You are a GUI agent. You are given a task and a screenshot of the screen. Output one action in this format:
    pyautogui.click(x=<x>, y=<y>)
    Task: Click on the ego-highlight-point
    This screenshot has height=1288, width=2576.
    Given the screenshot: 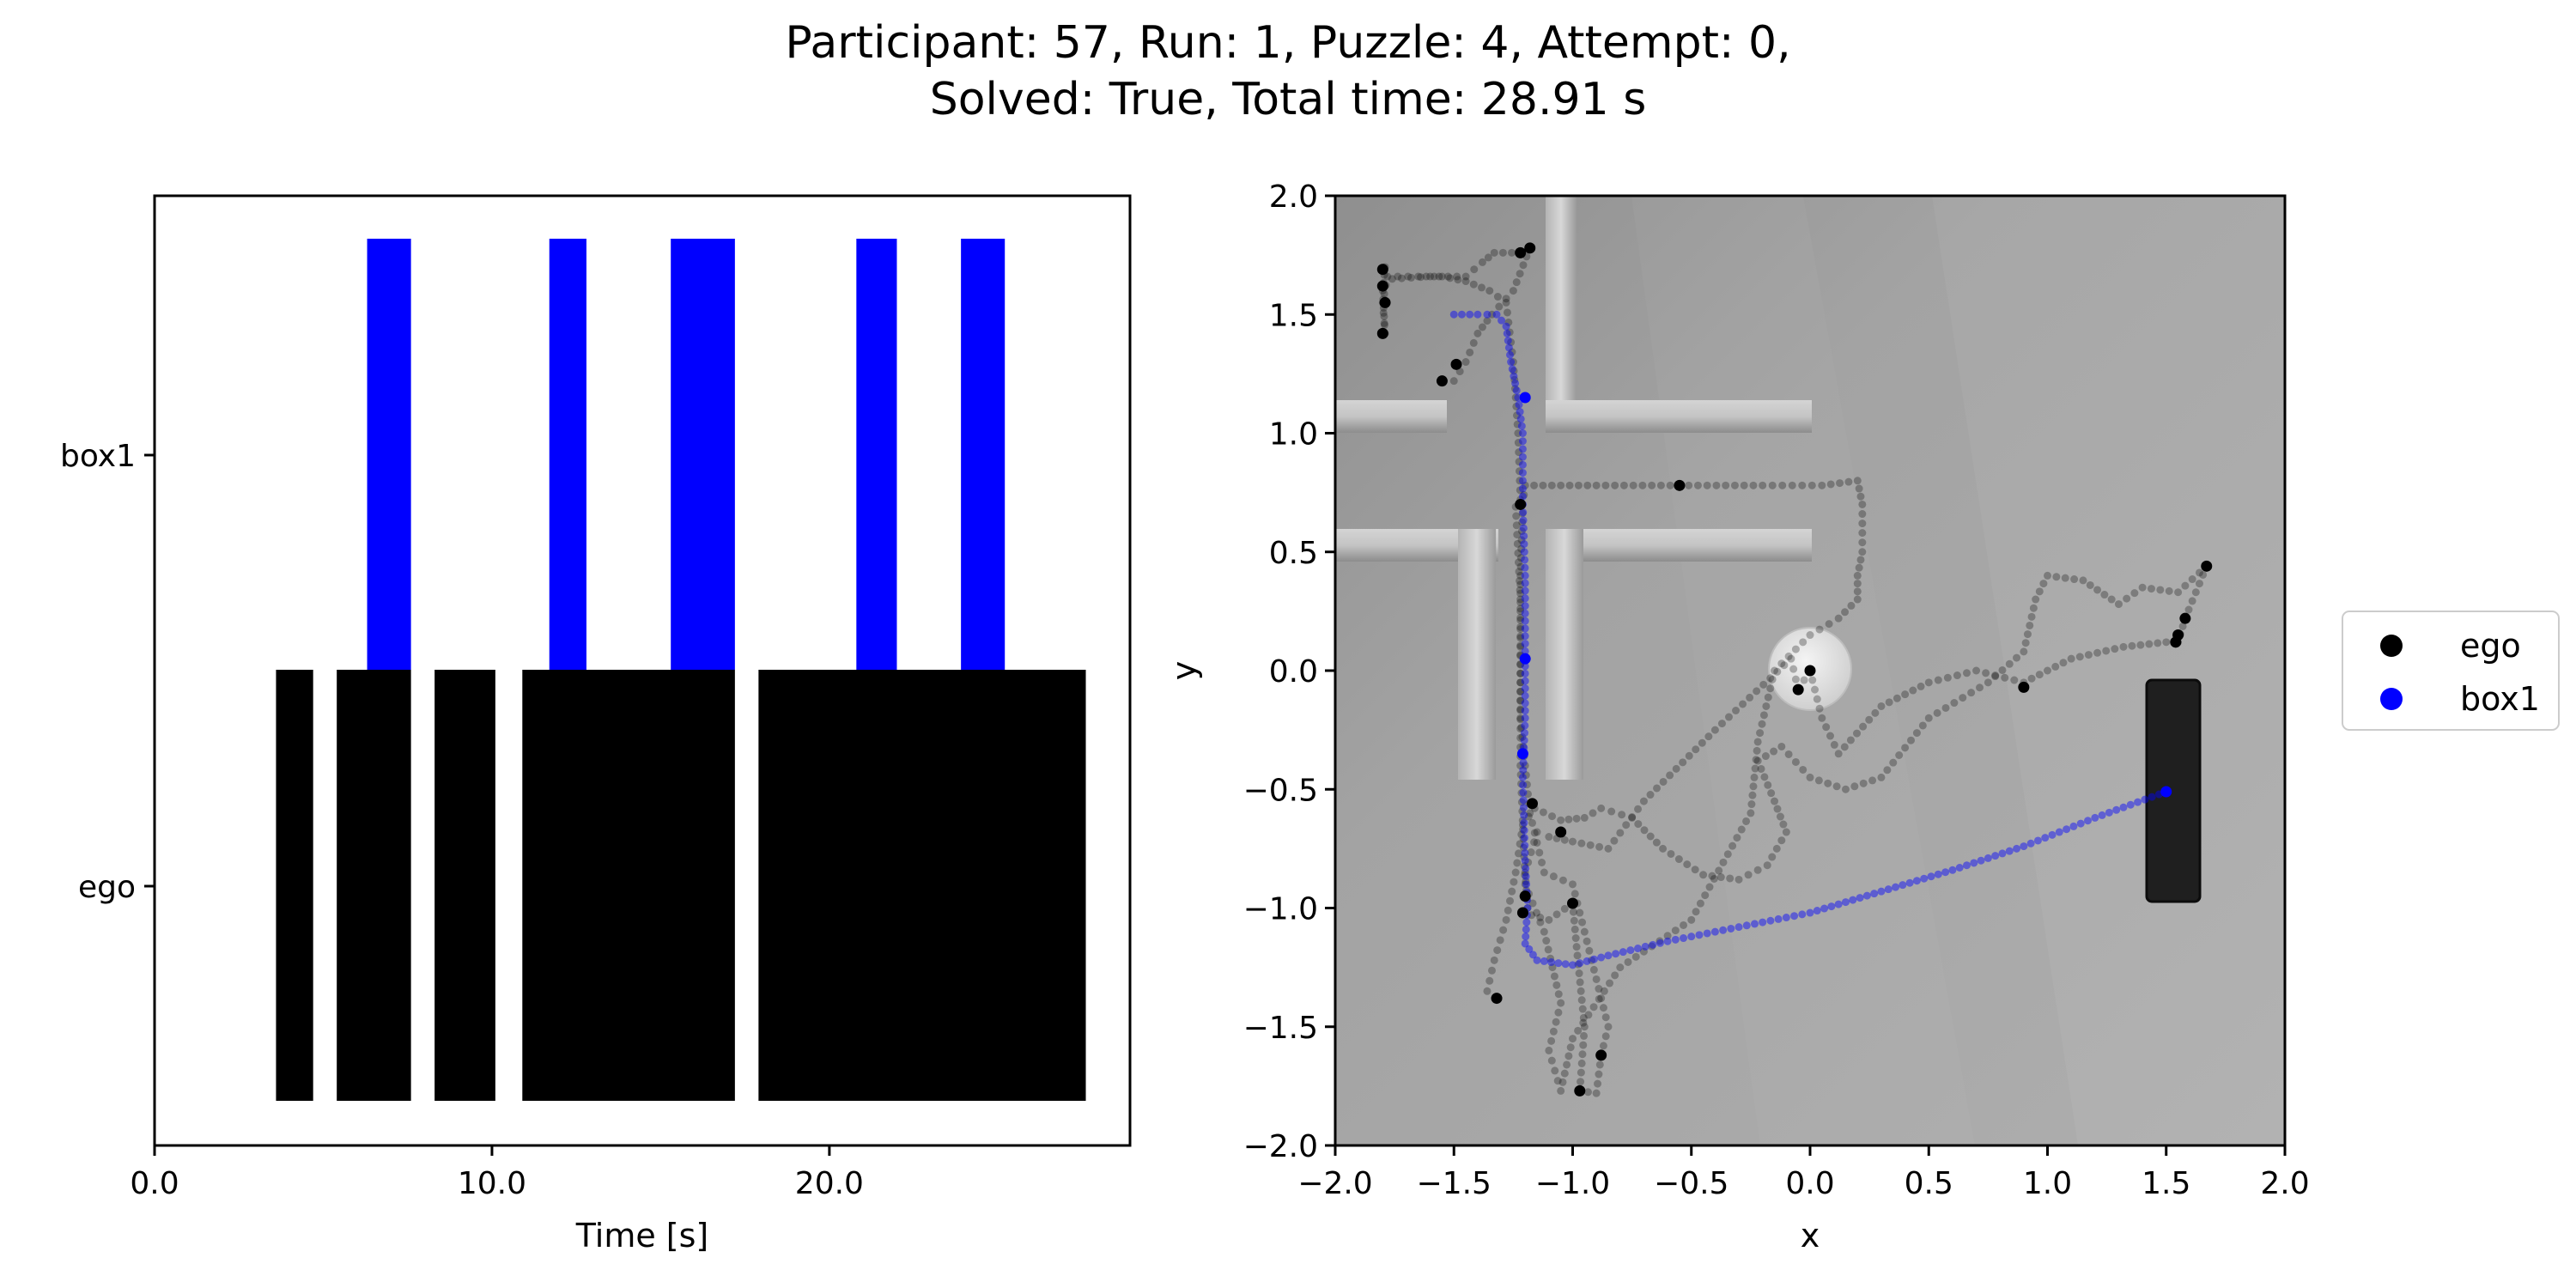 What is the action you would take?
    pyautogui.click(x=1382, y=286)
    